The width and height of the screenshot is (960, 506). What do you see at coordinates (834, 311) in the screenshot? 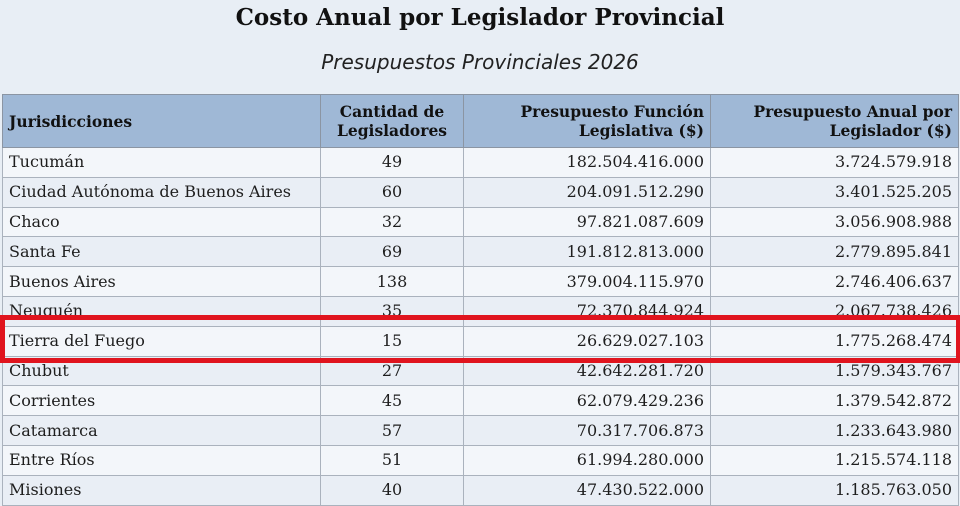
I see `cell-anual: 2.067.738.426` at bounding box center [834, 311].